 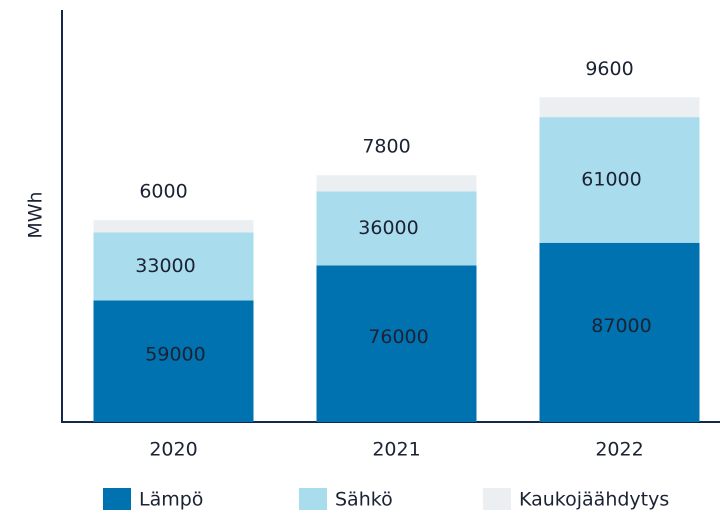 I want to click on data-label: 7800, so click(x=386, y=147).